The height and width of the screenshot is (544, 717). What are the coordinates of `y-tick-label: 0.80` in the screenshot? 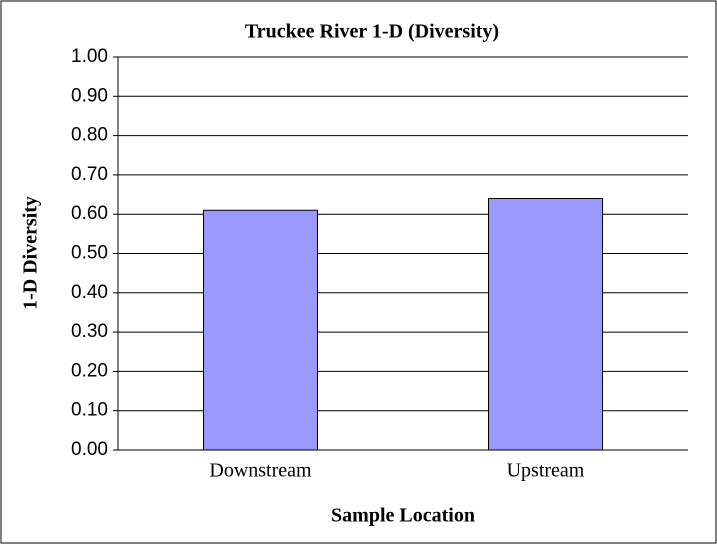 It's located at (89, 135).